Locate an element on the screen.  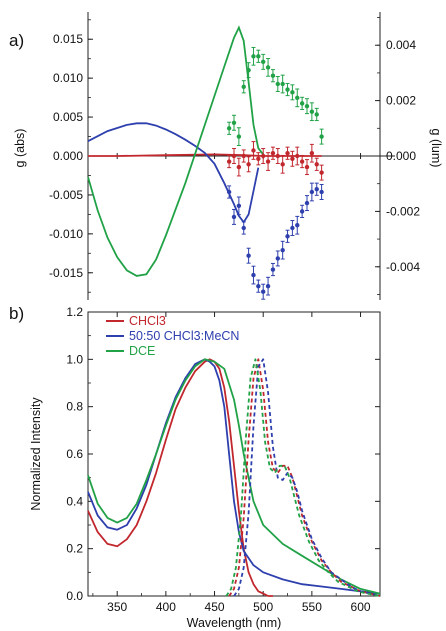
legend-label-dce: DCE is located at coordinates (142, 351).